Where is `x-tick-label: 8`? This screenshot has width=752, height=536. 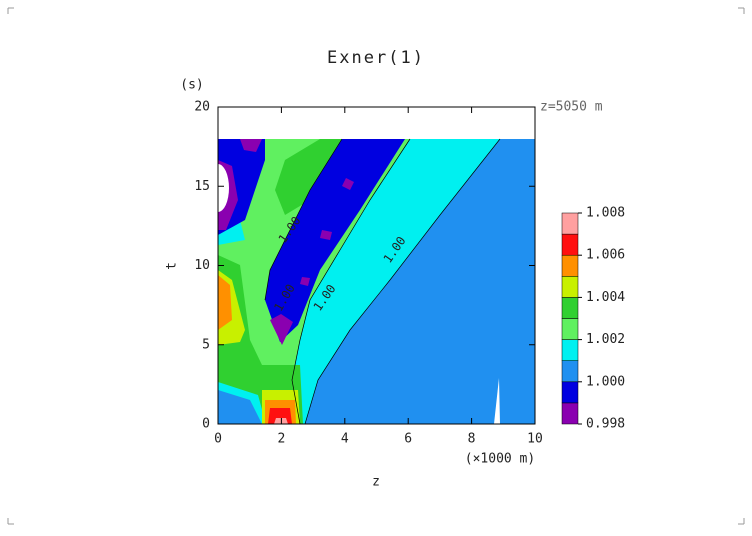 x-tick-label: 8 is located at coordinates (472, 439).